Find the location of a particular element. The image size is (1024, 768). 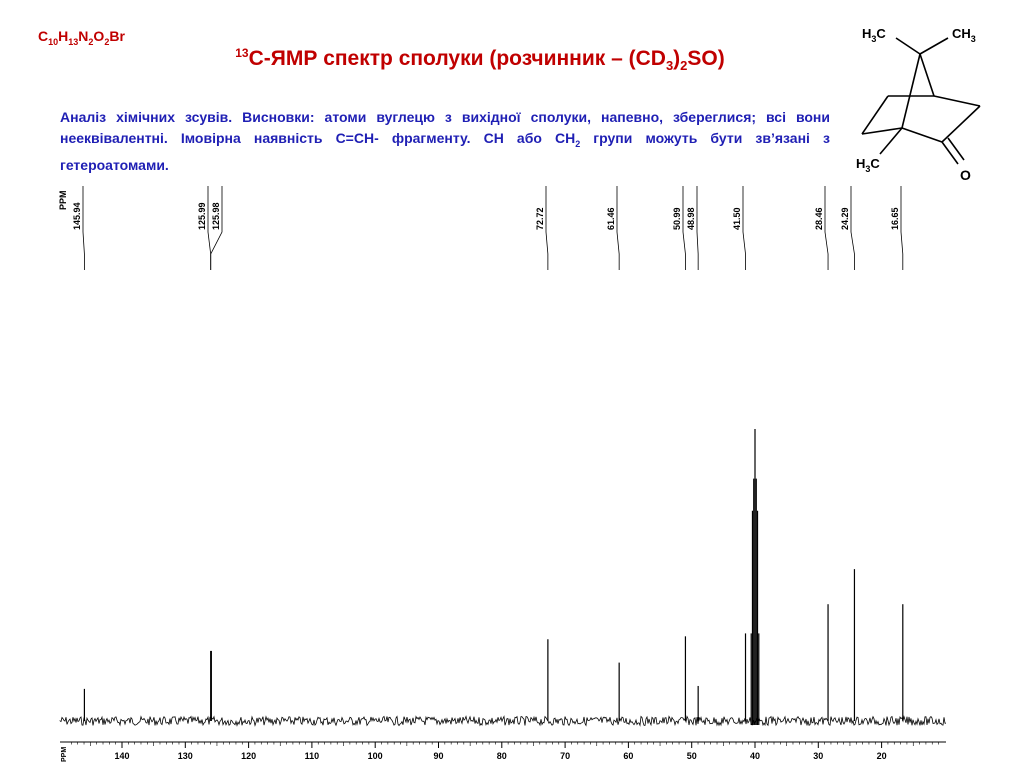

x-tick-label-20: 20 is located at coordinates (882, 756).